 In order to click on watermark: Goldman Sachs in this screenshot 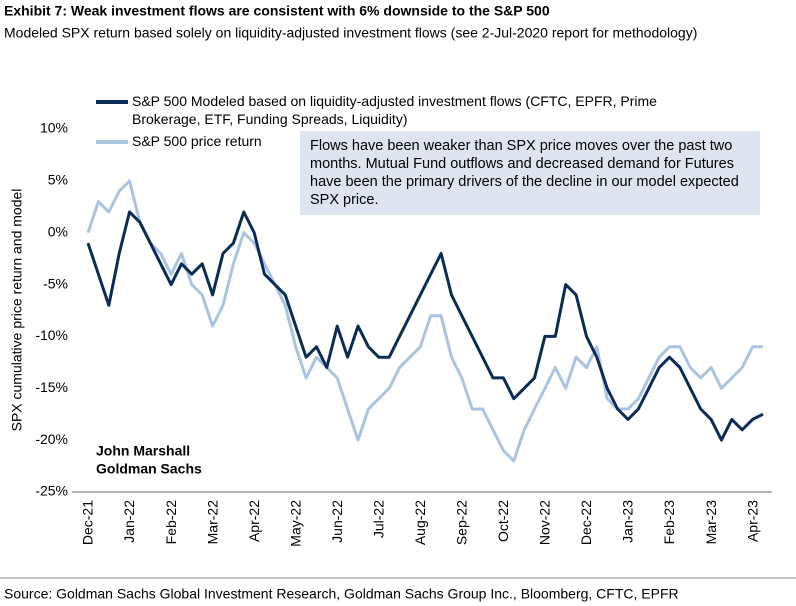, I will do `click(149, 469)`.